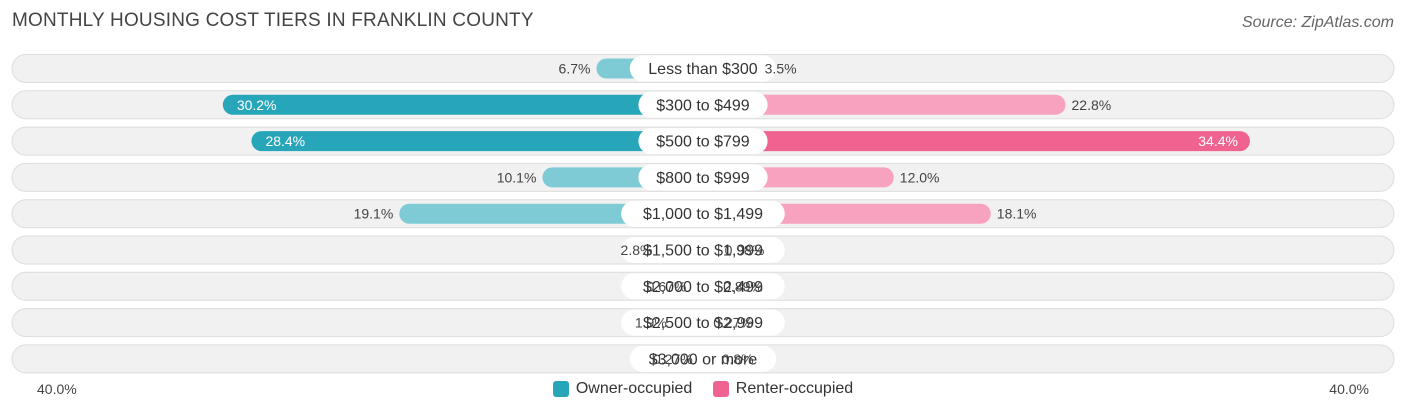  I want to click on category-label: $1,000 to $1,499, so click(703, 214).